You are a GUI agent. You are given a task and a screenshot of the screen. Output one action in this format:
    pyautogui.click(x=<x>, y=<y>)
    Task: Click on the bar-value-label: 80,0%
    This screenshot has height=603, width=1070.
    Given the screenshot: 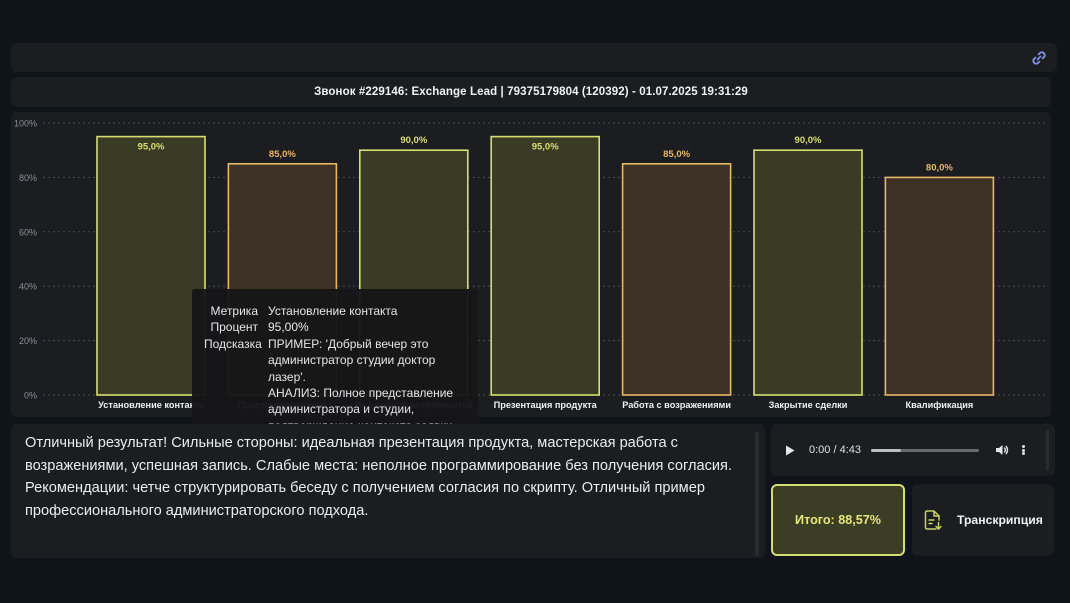 What is the action you would take?
    pyautogui.click(x=939, y=167)
    